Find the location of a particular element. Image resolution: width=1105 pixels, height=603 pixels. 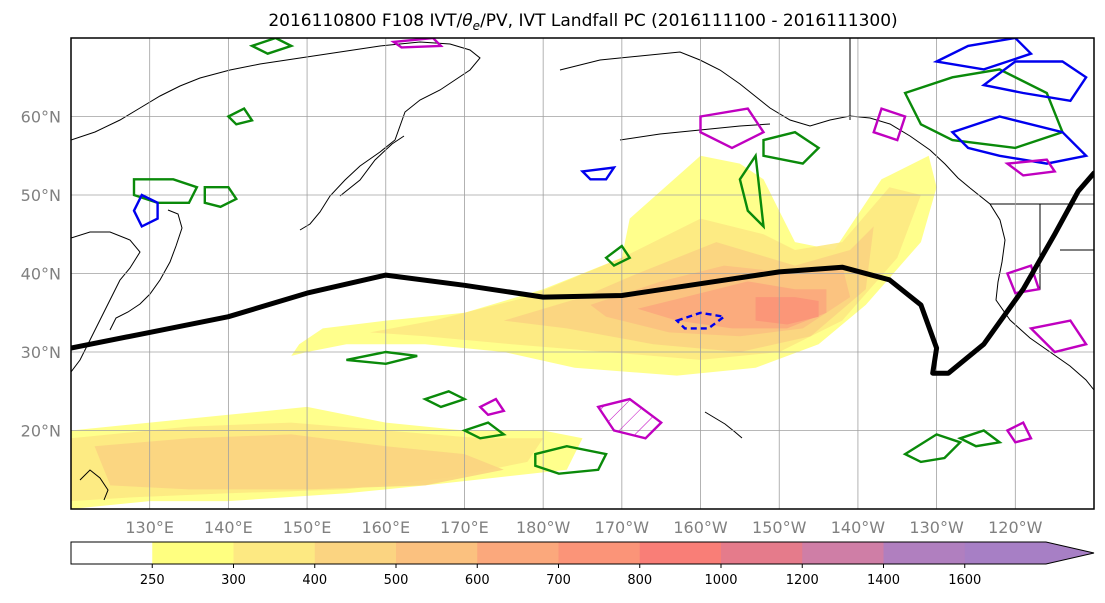

lon-tick-label: 140°E is located at coordinates (228, 527).